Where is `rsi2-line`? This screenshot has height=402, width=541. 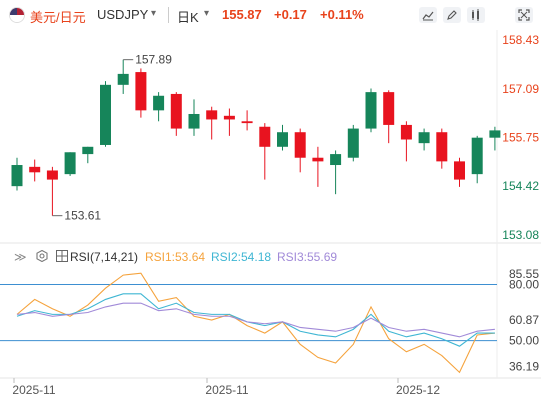 rsi2-line is located at coordinates (255, 320).